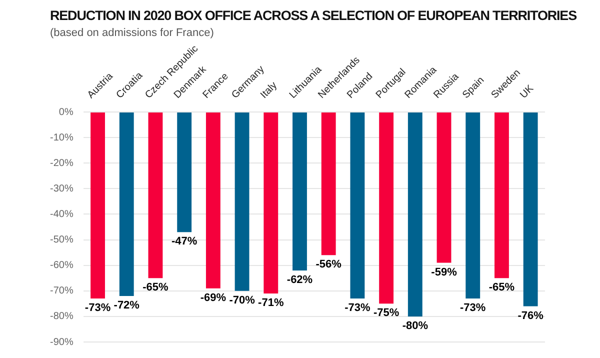 The width and height of the screenshot is (600, 358). Describe the element at coordinates (62, 214) in the screenshot. I see `y-tick-label: -40%` at that location.